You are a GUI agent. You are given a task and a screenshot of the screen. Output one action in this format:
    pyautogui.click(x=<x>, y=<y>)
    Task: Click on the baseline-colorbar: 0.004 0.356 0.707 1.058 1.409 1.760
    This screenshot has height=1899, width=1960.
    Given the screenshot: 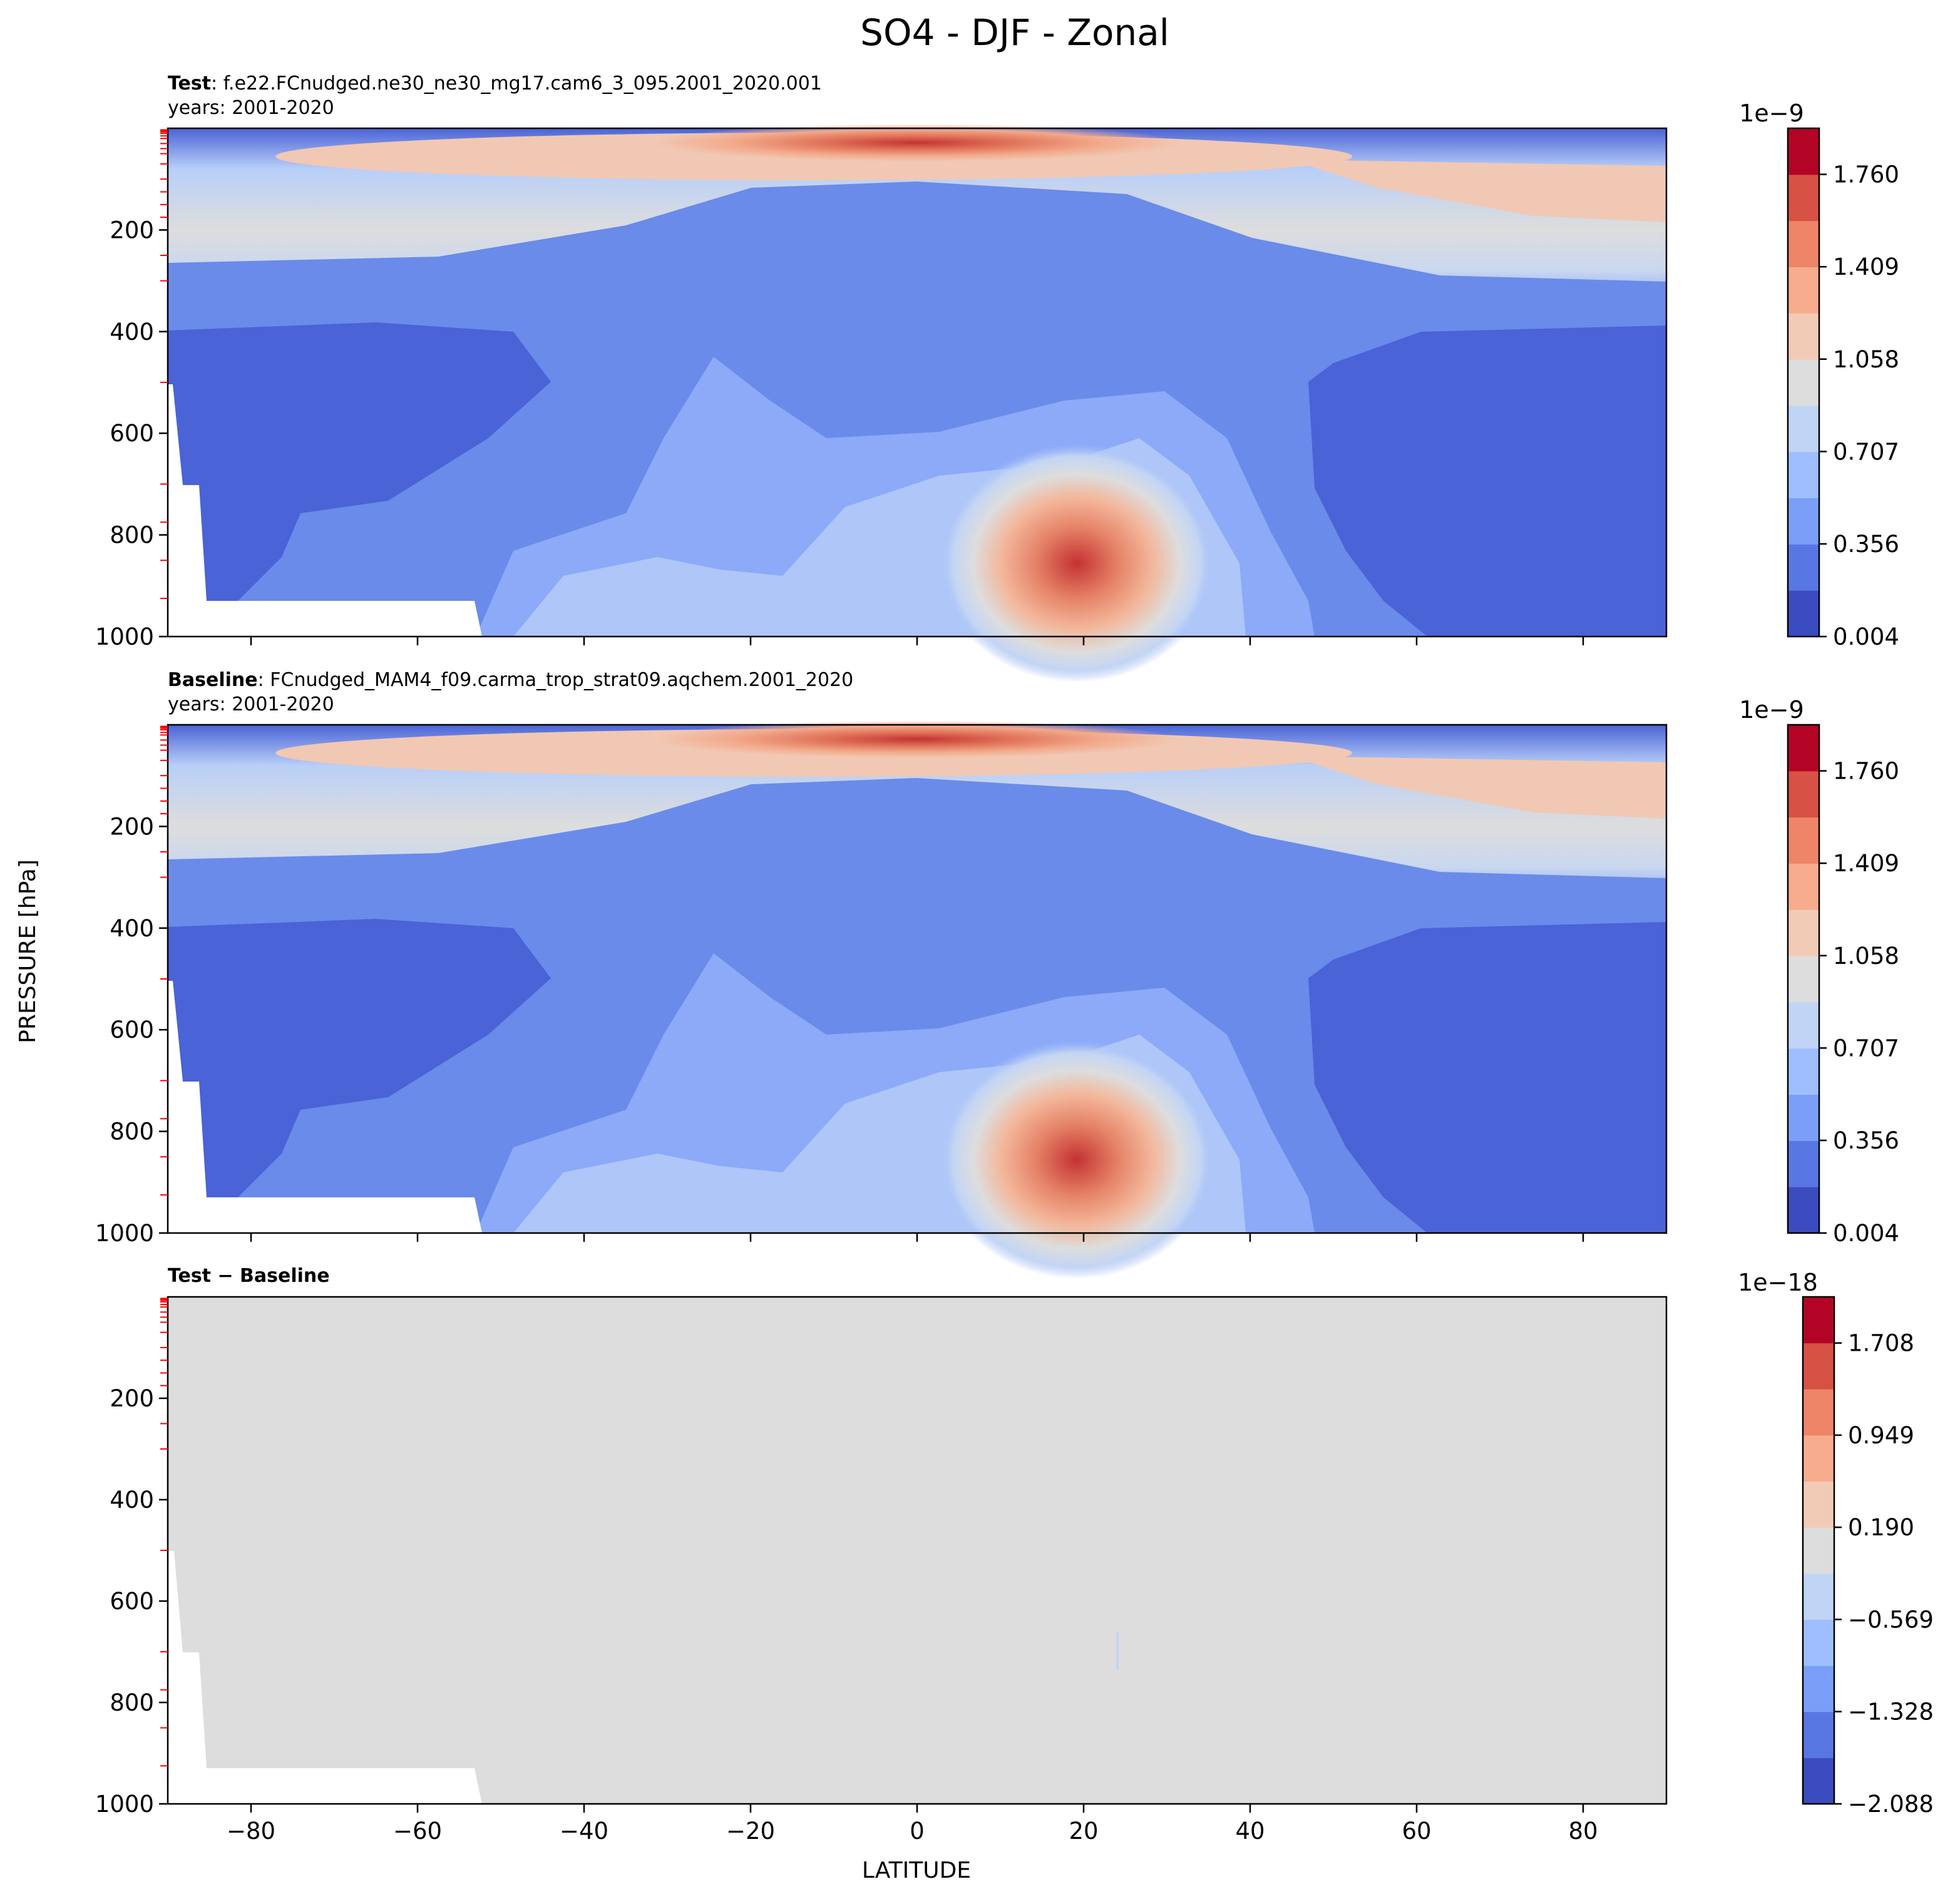 What is the action you would take?
    pyautogui.click(x=1843, y=985)
    